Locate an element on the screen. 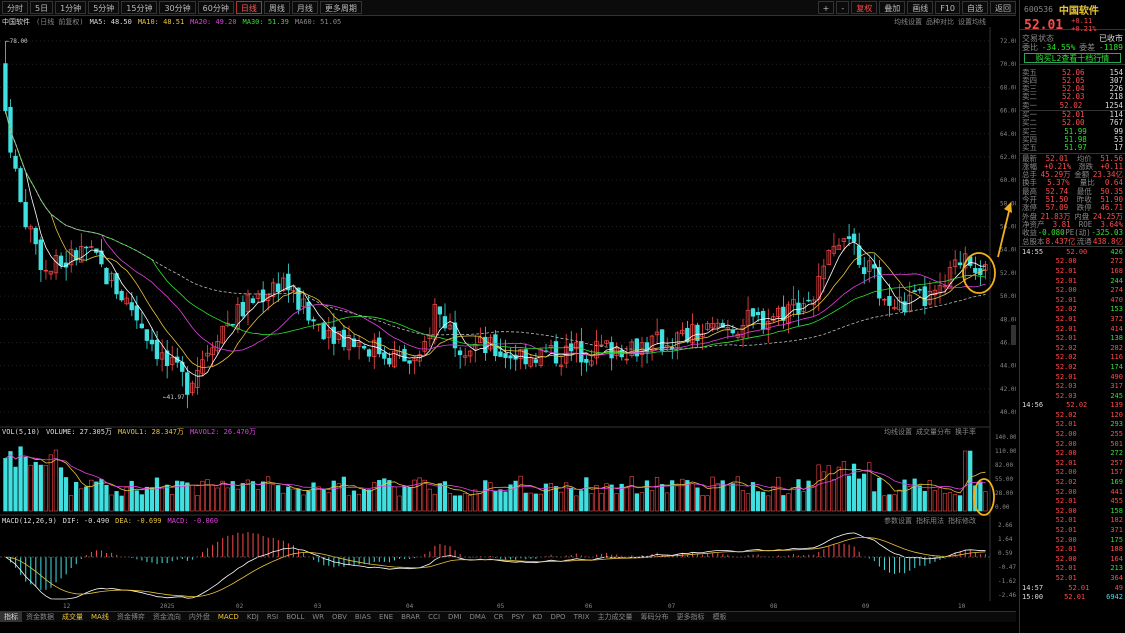  period-tab: 月线 is located at coordinates (304, 7).